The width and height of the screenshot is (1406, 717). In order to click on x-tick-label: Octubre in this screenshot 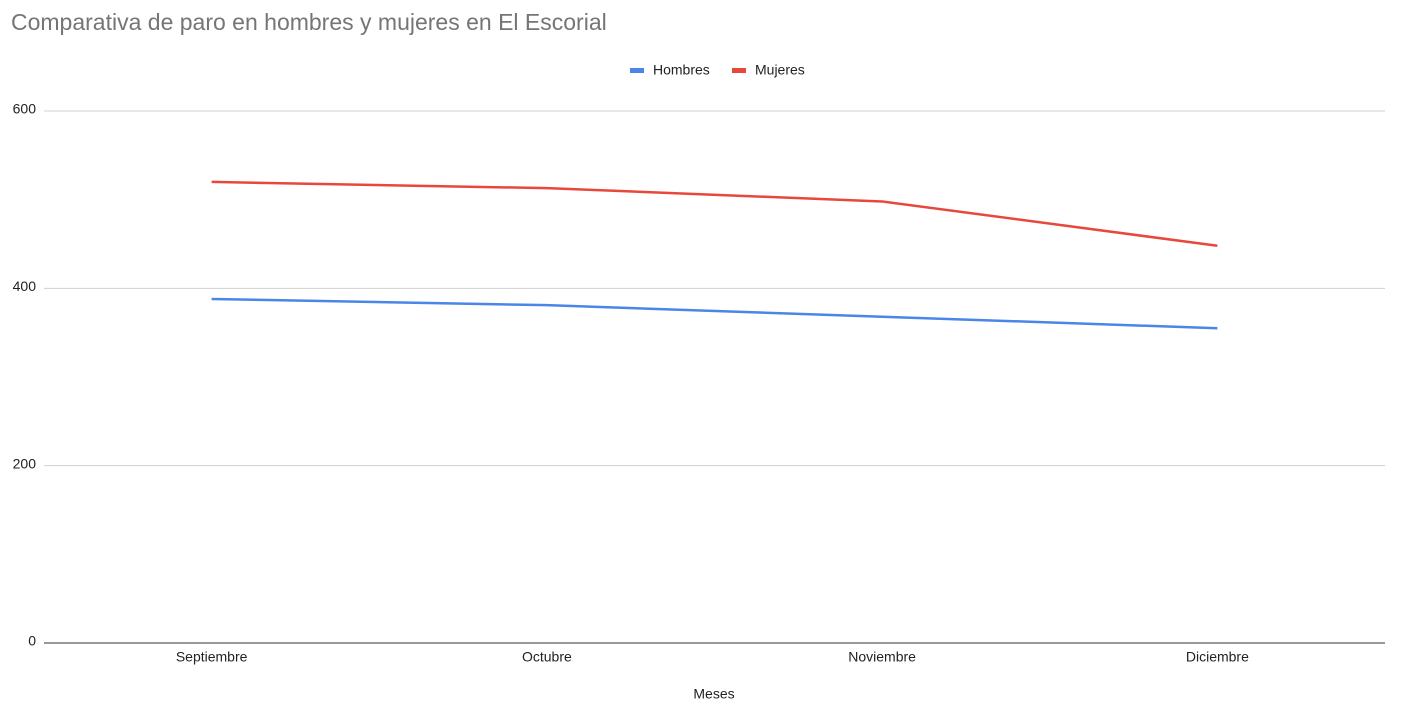, I will do `click(547, 657)`.